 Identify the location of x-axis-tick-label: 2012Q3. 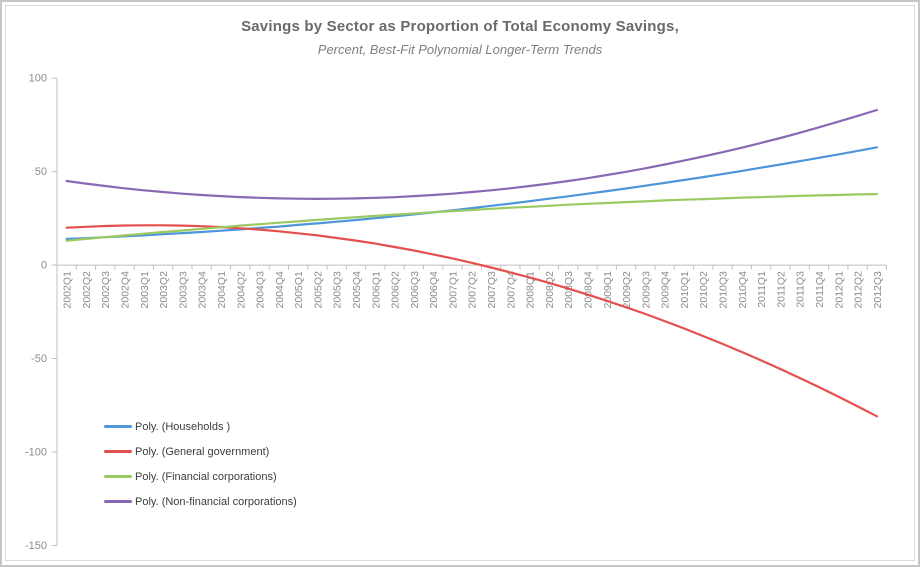
(878, 290).